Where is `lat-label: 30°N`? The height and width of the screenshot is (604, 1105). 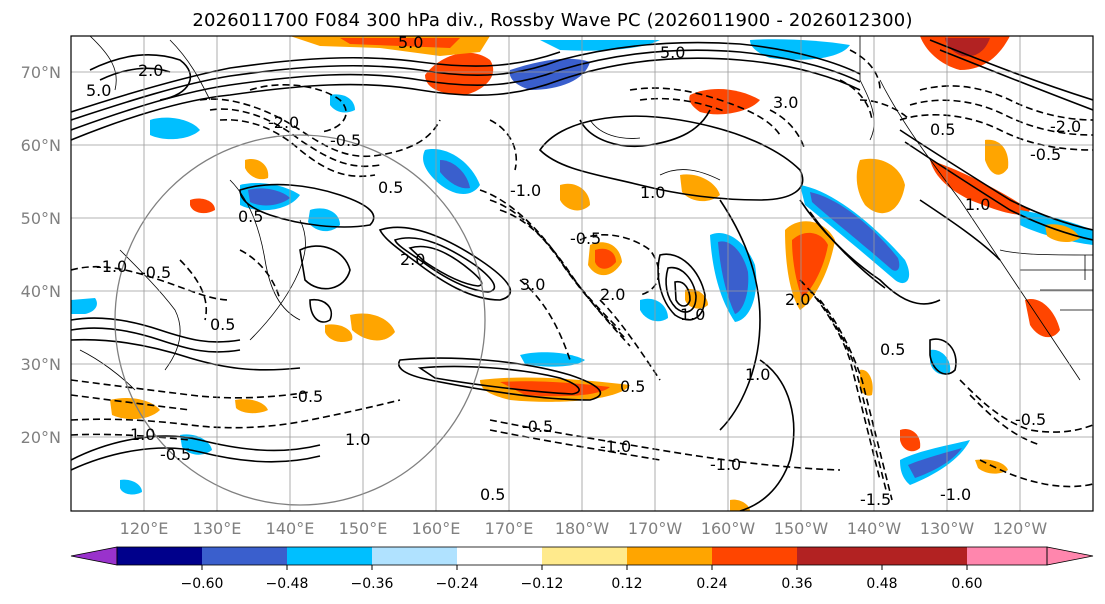
lat-label: 30°N is located at coordinates (41, 364).